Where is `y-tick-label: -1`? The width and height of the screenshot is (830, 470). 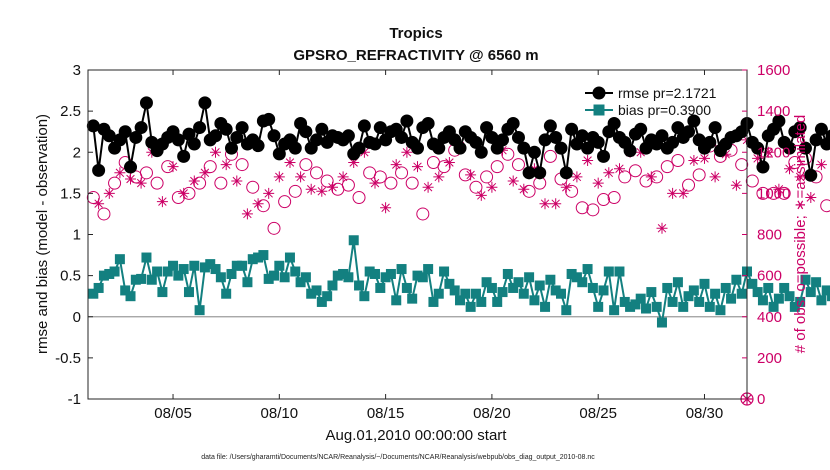
y-tick-label: -1 is located at coordinates (74, 399).